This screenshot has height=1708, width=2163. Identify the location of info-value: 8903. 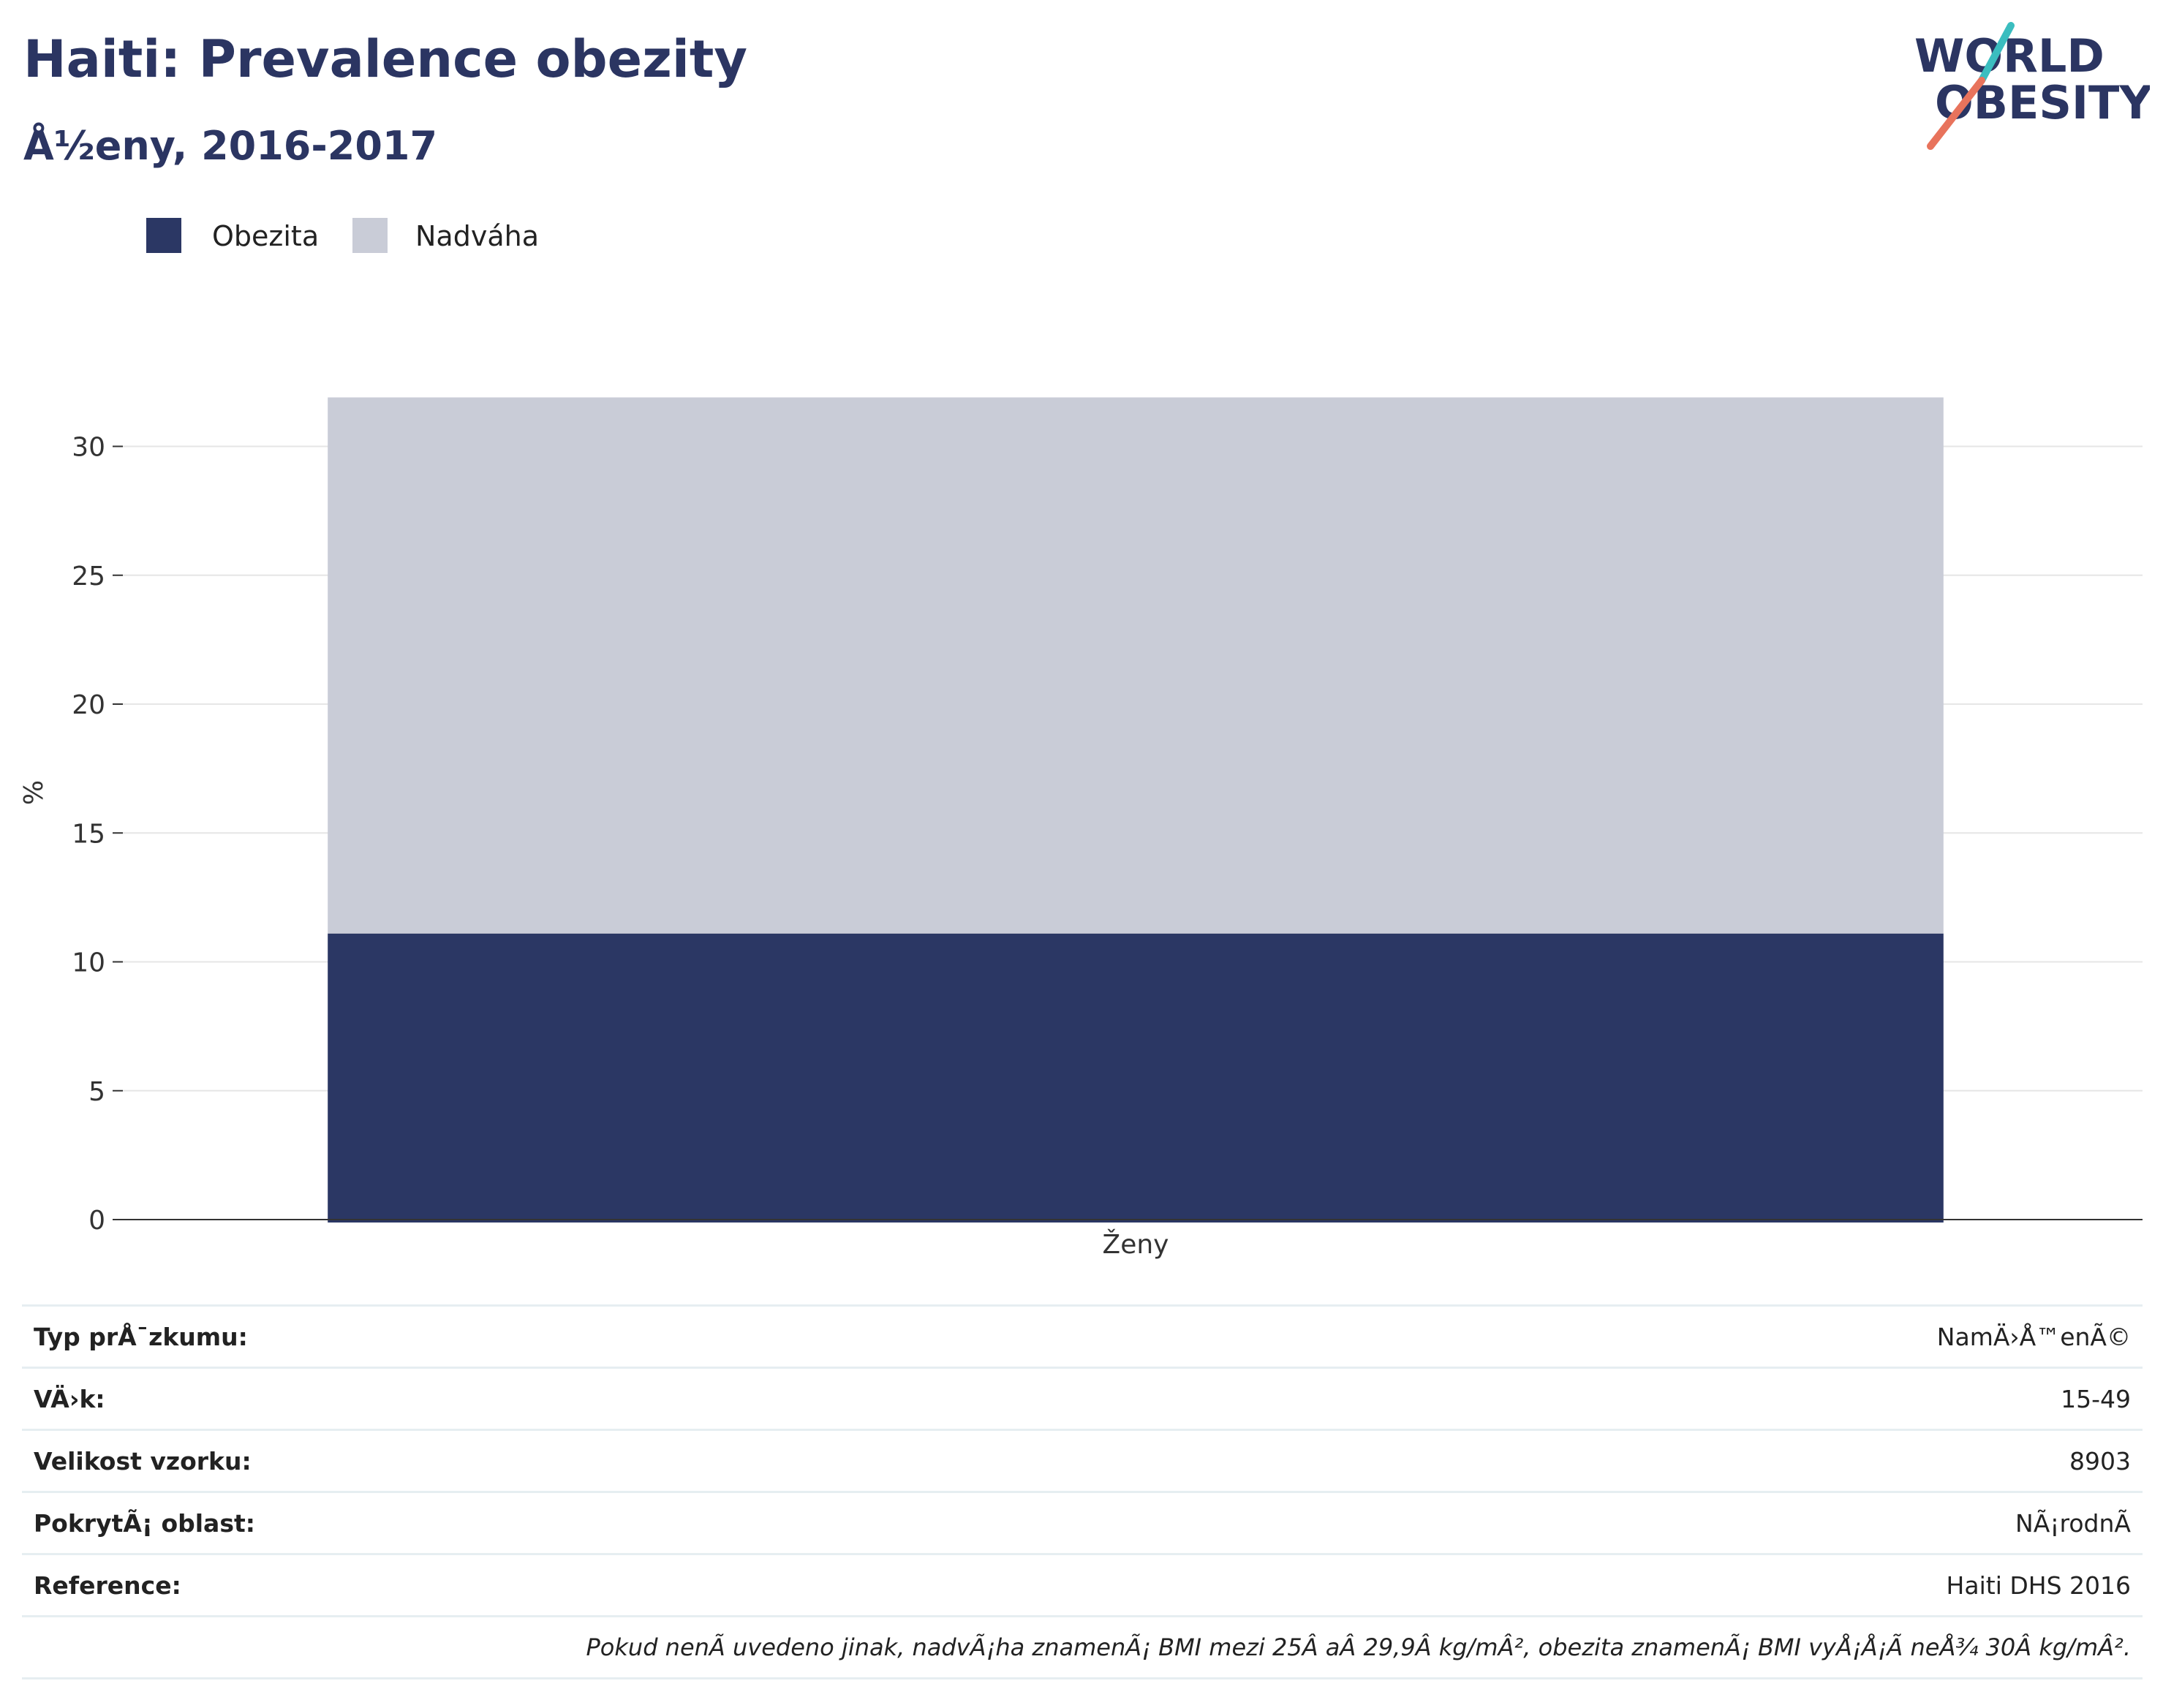
(1644, 1461).